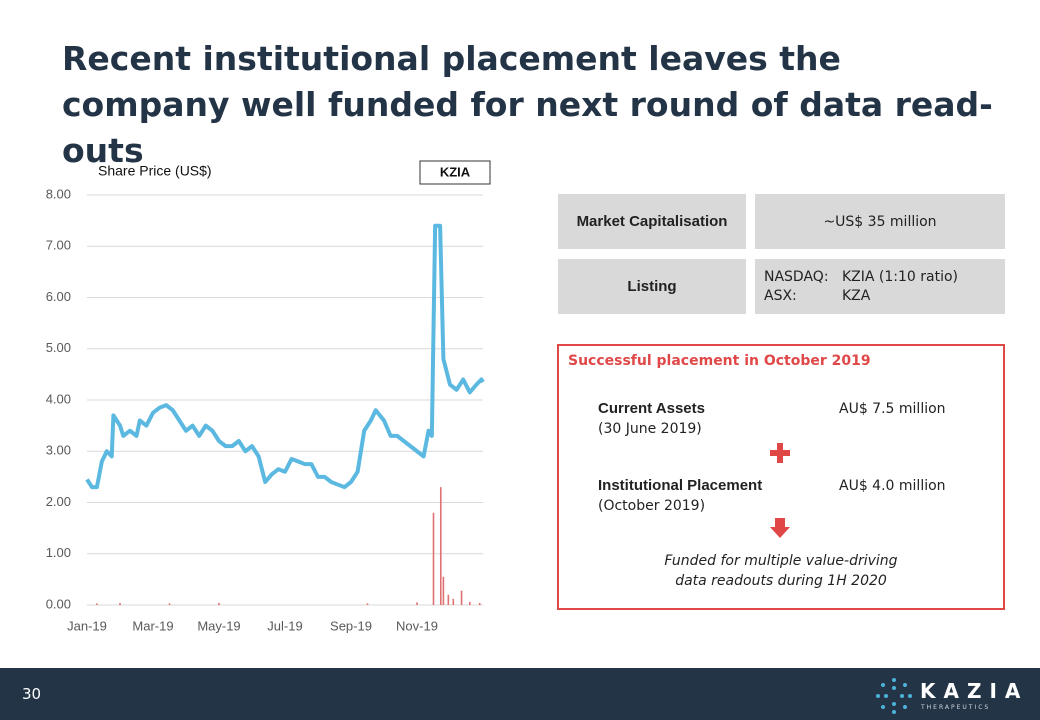 The image size is (1040, 720). I want to click on plus-icon, so click(780, 453).